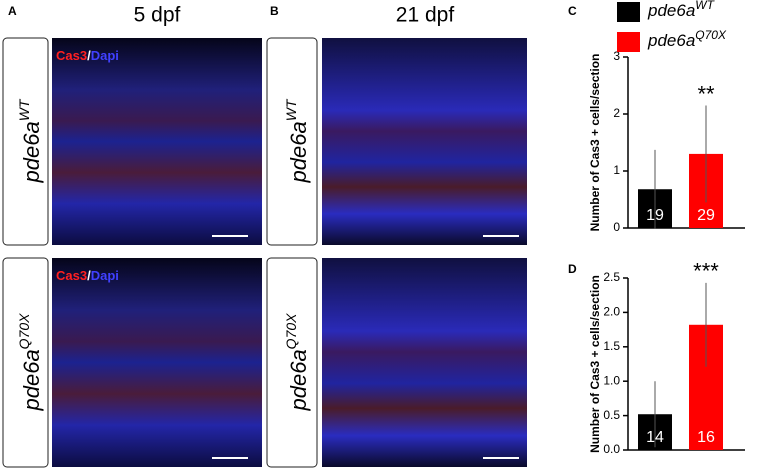 The height and width of the screenshot is (469, 763). What do you see at coordinates (616, 170) in the screenshot?
I see `y-tick-label: 1` at bounding box center [616, 170].